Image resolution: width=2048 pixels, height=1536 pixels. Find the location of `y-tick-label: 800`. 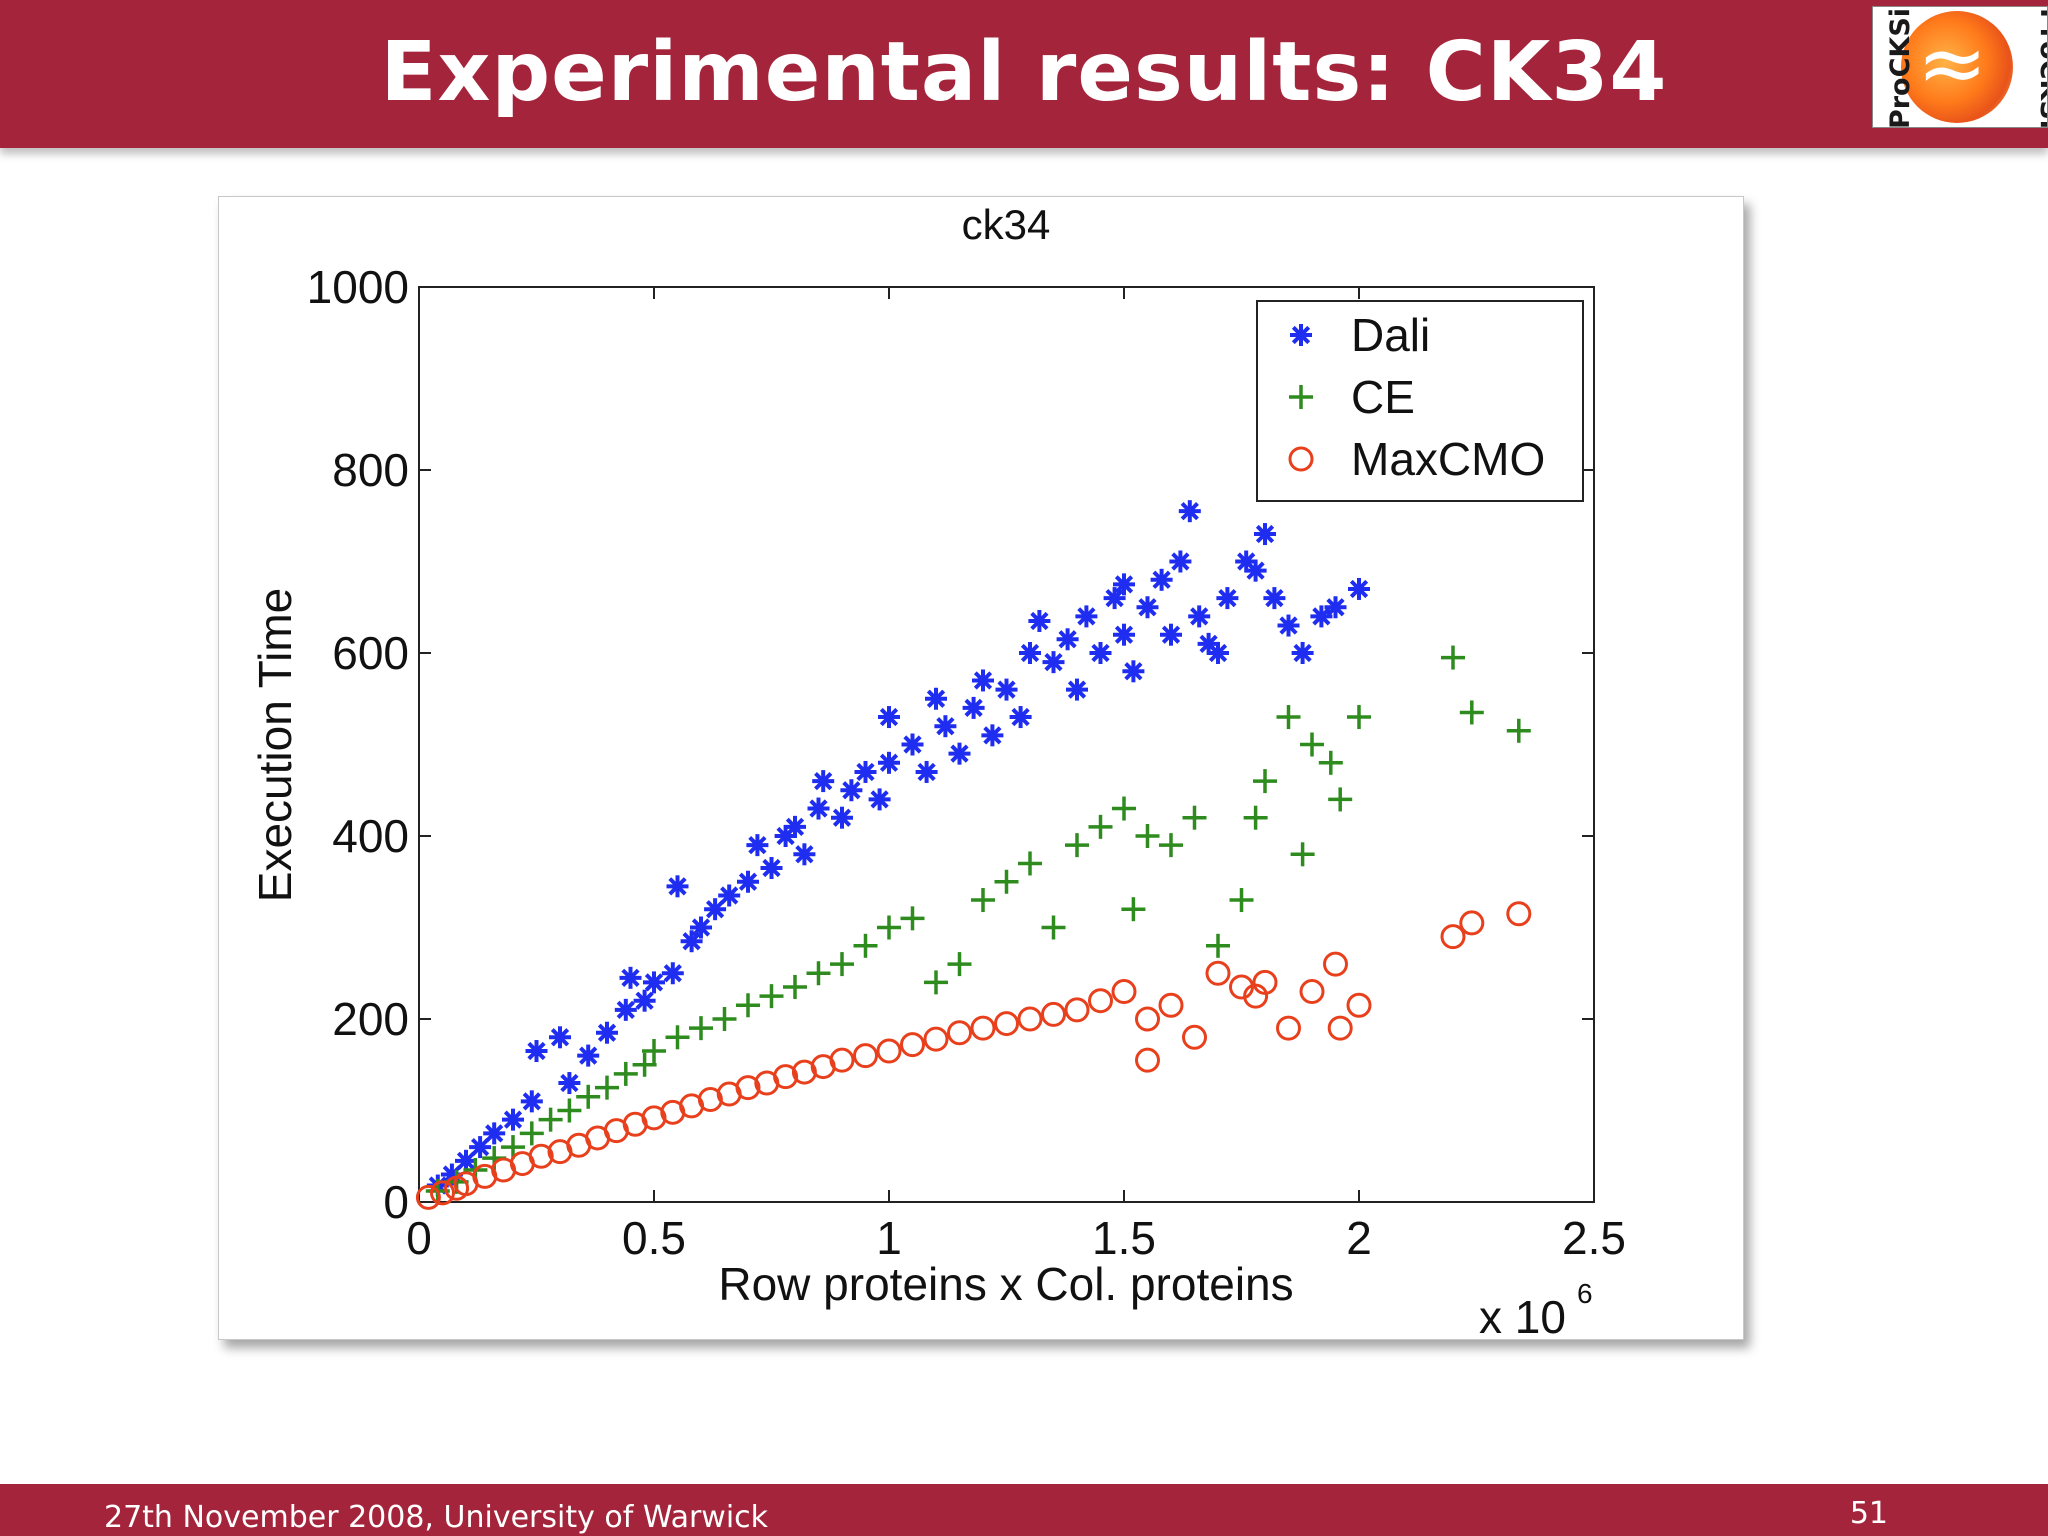

y-tick-label: 800 is located at coordinates (370, 470).